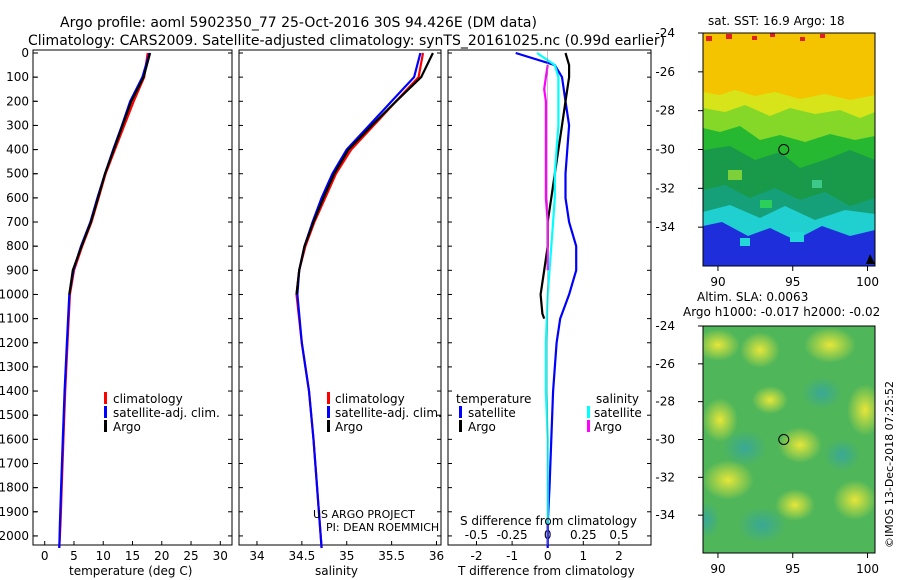 The image size is (900, 580). What do you see at coordinates (588, 426) in the screenshot?
I see `legend-swatch-s-argo` at bounding box center [588, 426].